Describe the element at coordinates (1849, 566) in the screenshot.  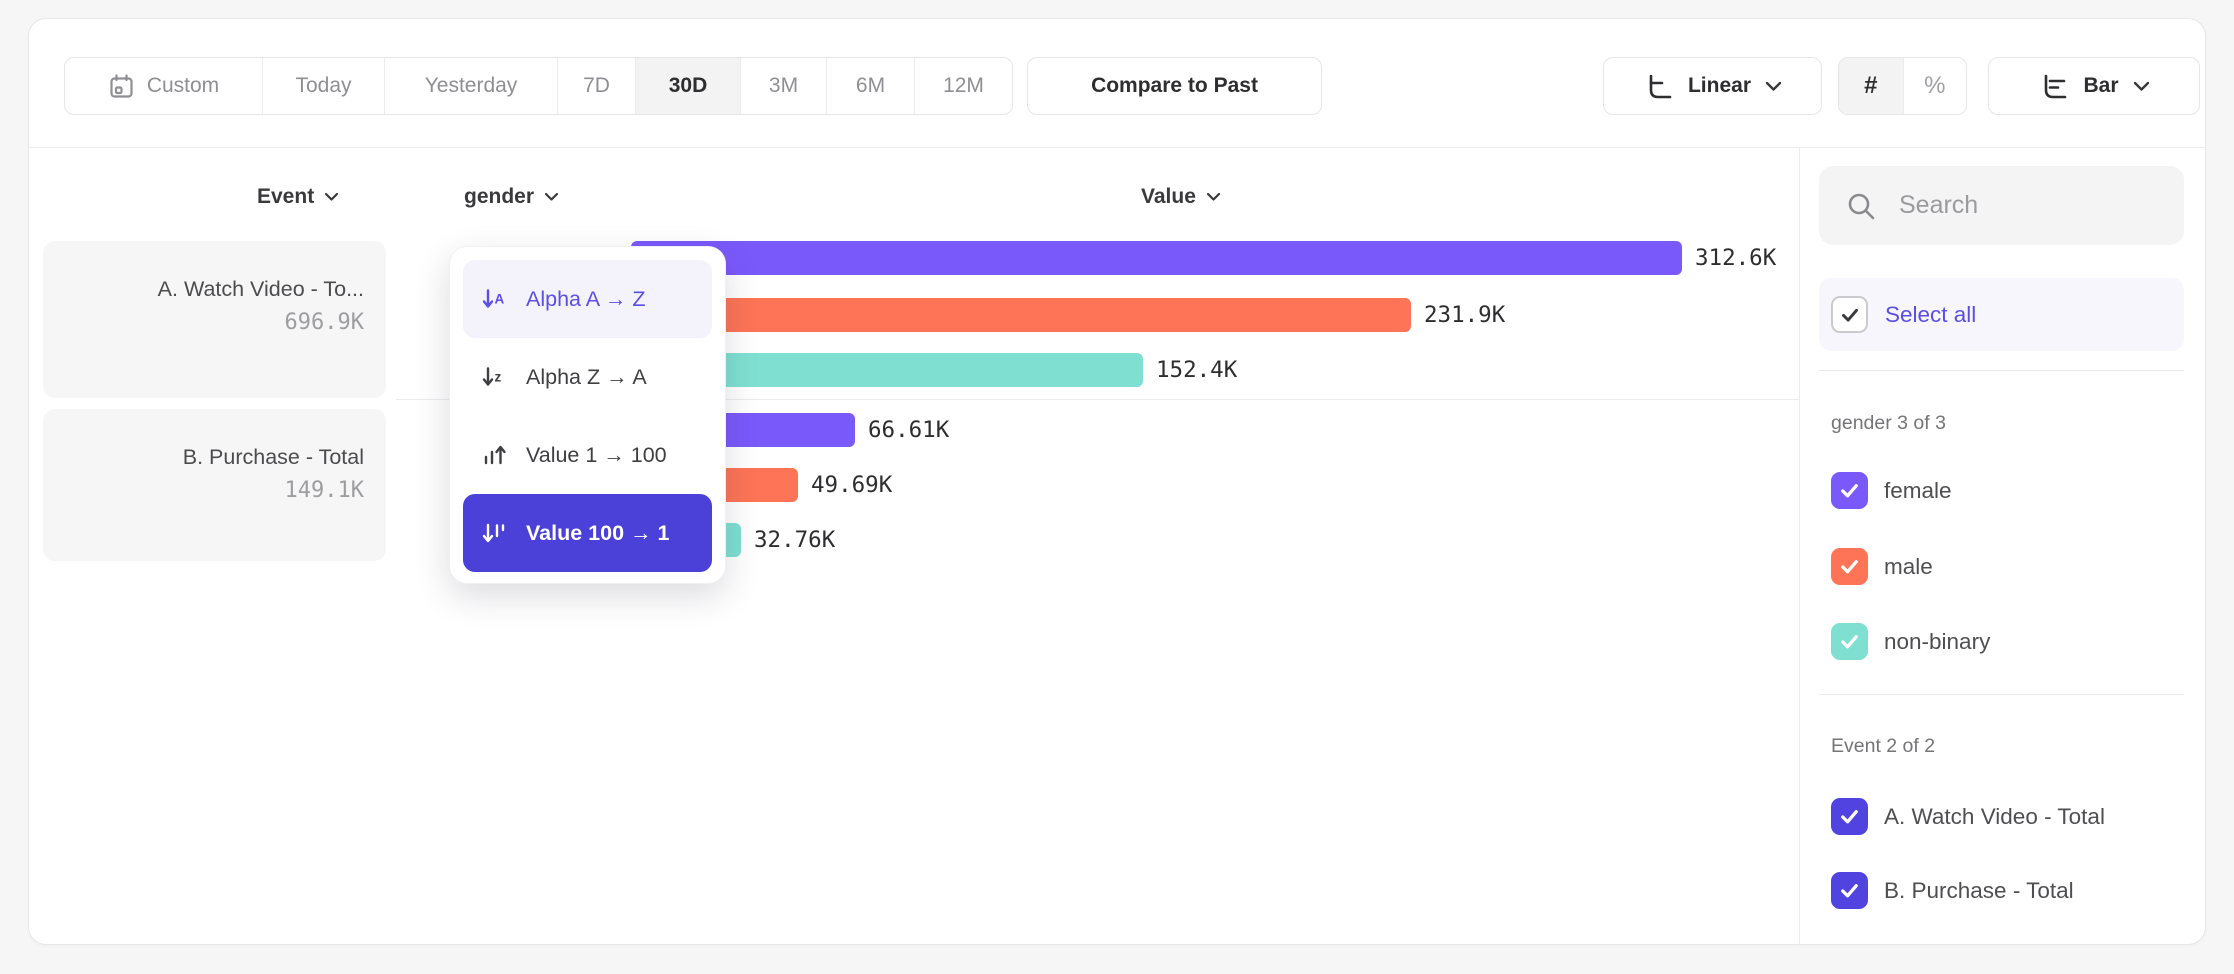
I see `male-checkbox` at that location.